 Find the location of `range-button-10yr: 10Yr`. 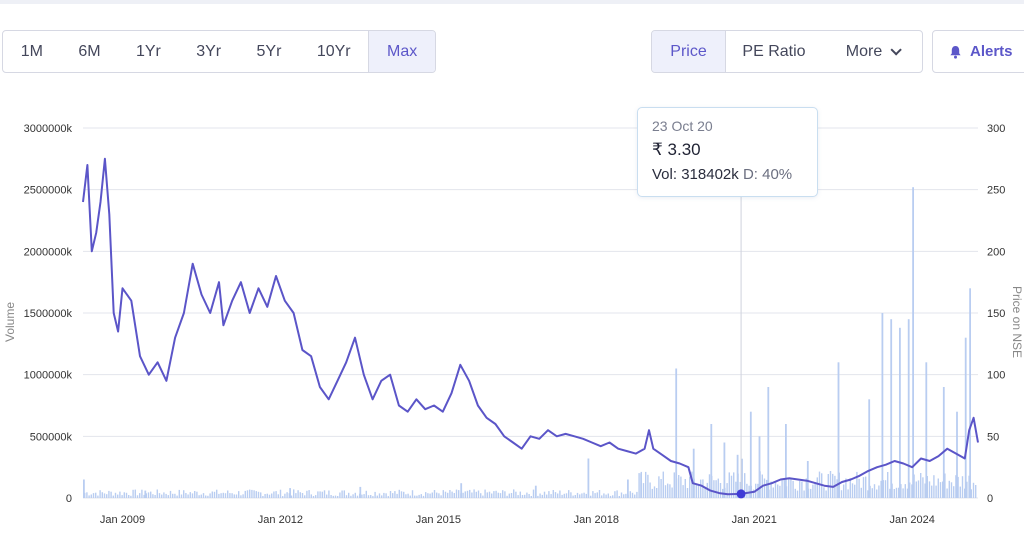

range-button-10yr: 10Yr is located at coordinates (333, 51).